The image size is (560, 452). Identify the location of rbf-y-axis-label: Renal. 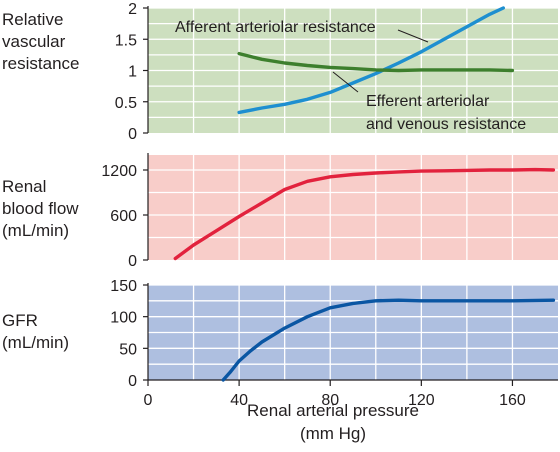
(24, 186).